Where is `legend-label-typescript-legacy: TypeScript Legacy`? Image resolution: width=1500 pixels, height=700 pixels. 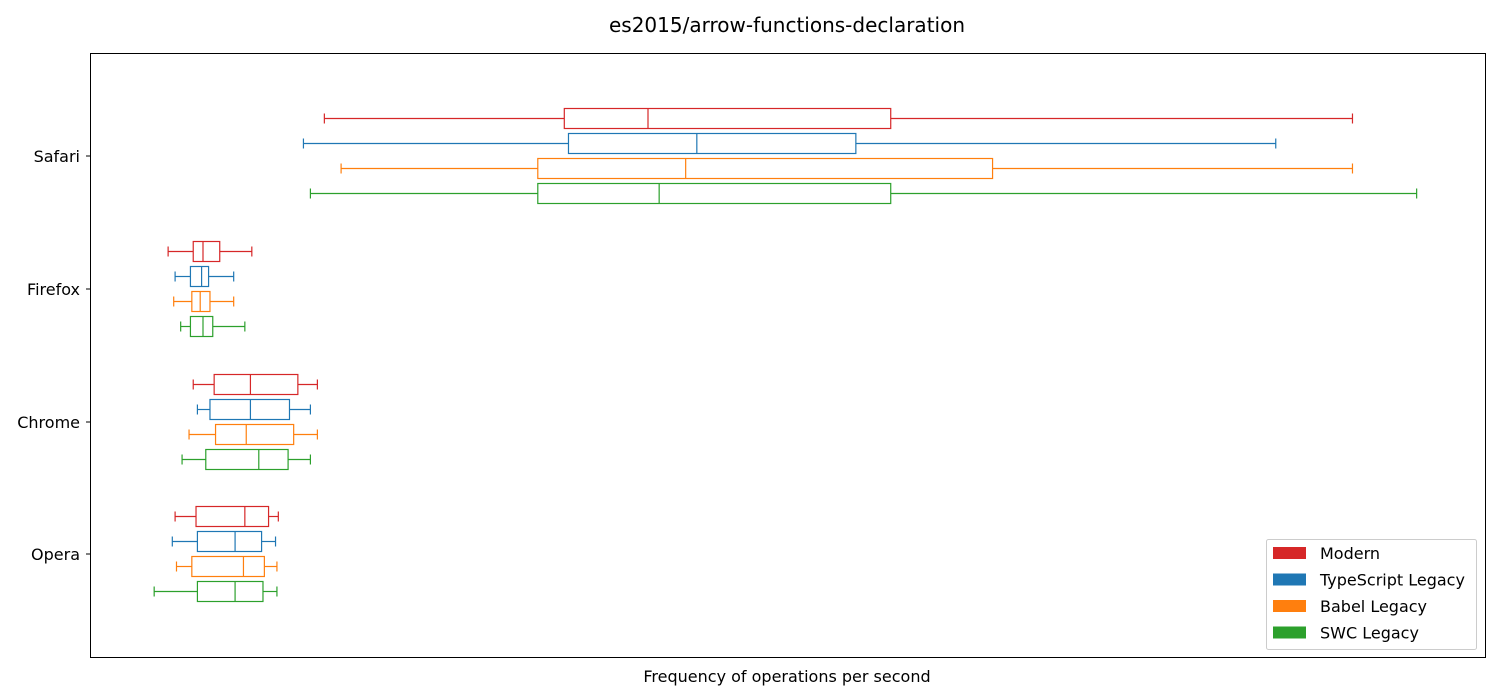
legend-label-typescript-legacy: TypeScript Legacy is located at coordinates (1392, 580).